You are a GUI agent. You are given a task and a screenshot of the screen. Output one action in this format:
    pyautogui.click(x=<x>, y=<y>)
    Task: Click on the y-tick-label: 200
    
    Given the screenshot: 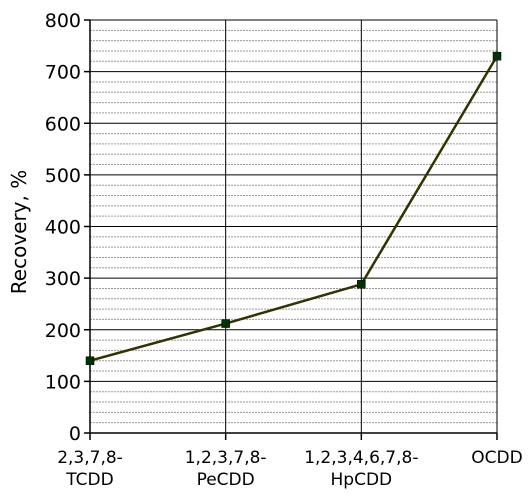 What is the action you would take?
    pyautogui.click(x=63, y=331)
    